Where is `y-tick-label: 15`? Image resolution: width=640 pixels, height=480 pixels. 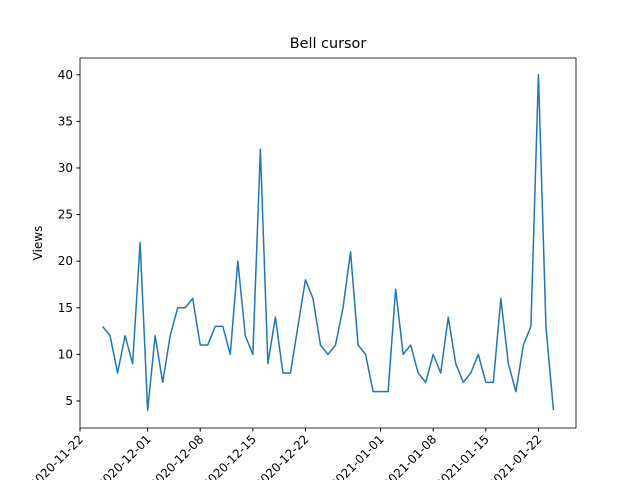 y-tick-label: 15 is located at coordinates (65, 308).